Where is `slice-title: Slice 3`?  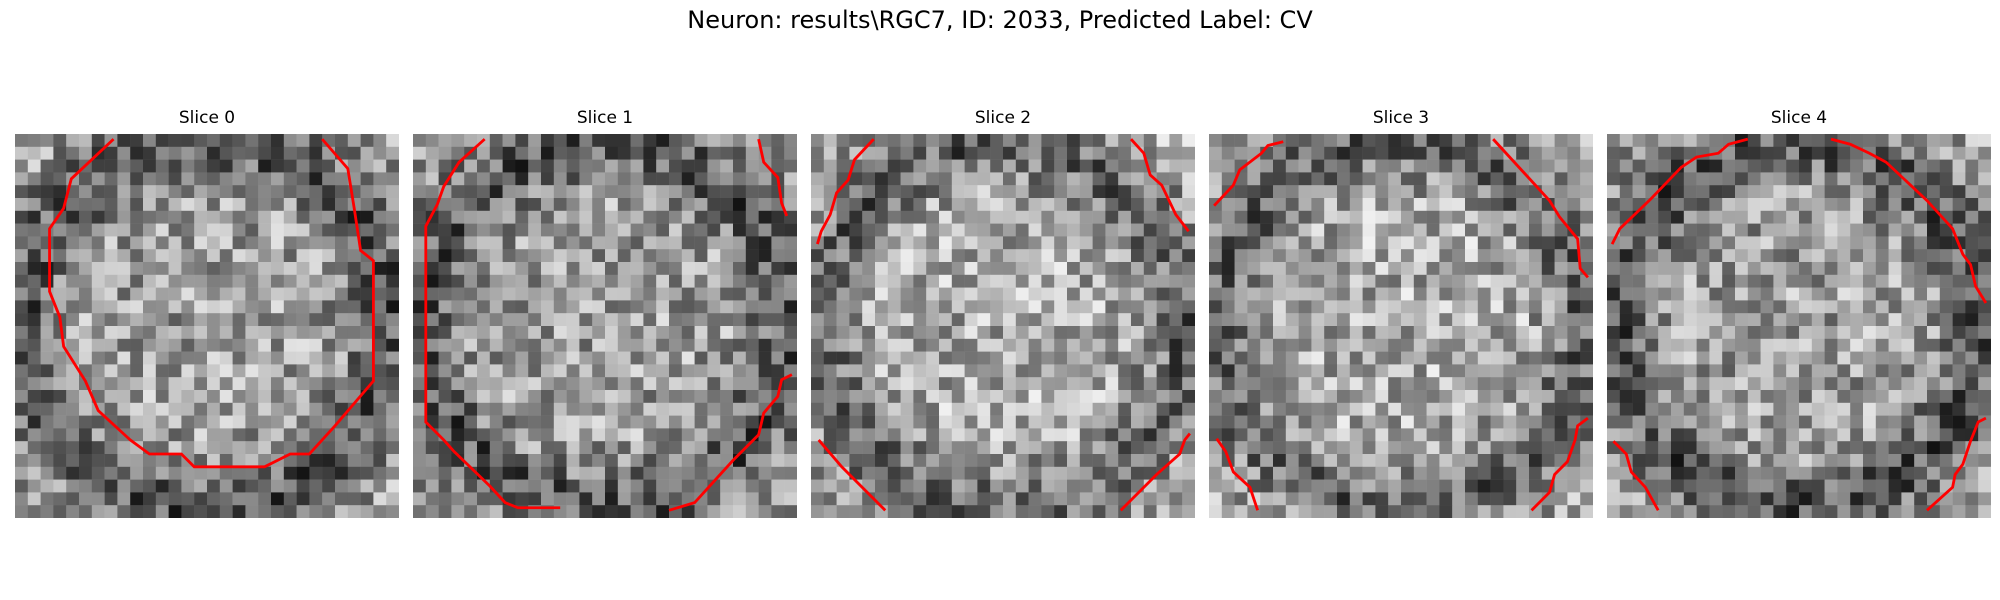
slice-title: Slice 3 is located at coordinates (1401, 118).